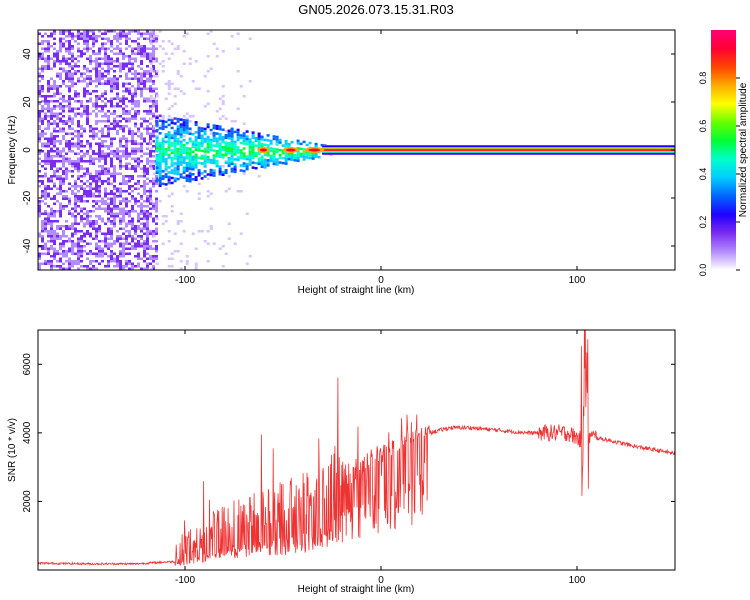  Describe the element at coordinates (185, 280) in the screenshot. I see `top-x-tick-label: -100` at that location.